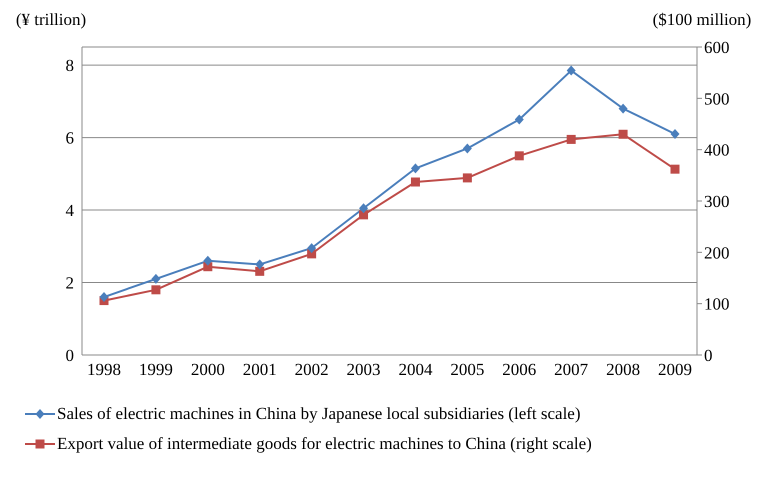 This screenshot has width=762, height=485. I want to click on y2-tick-label: 100, so click(717, 304).